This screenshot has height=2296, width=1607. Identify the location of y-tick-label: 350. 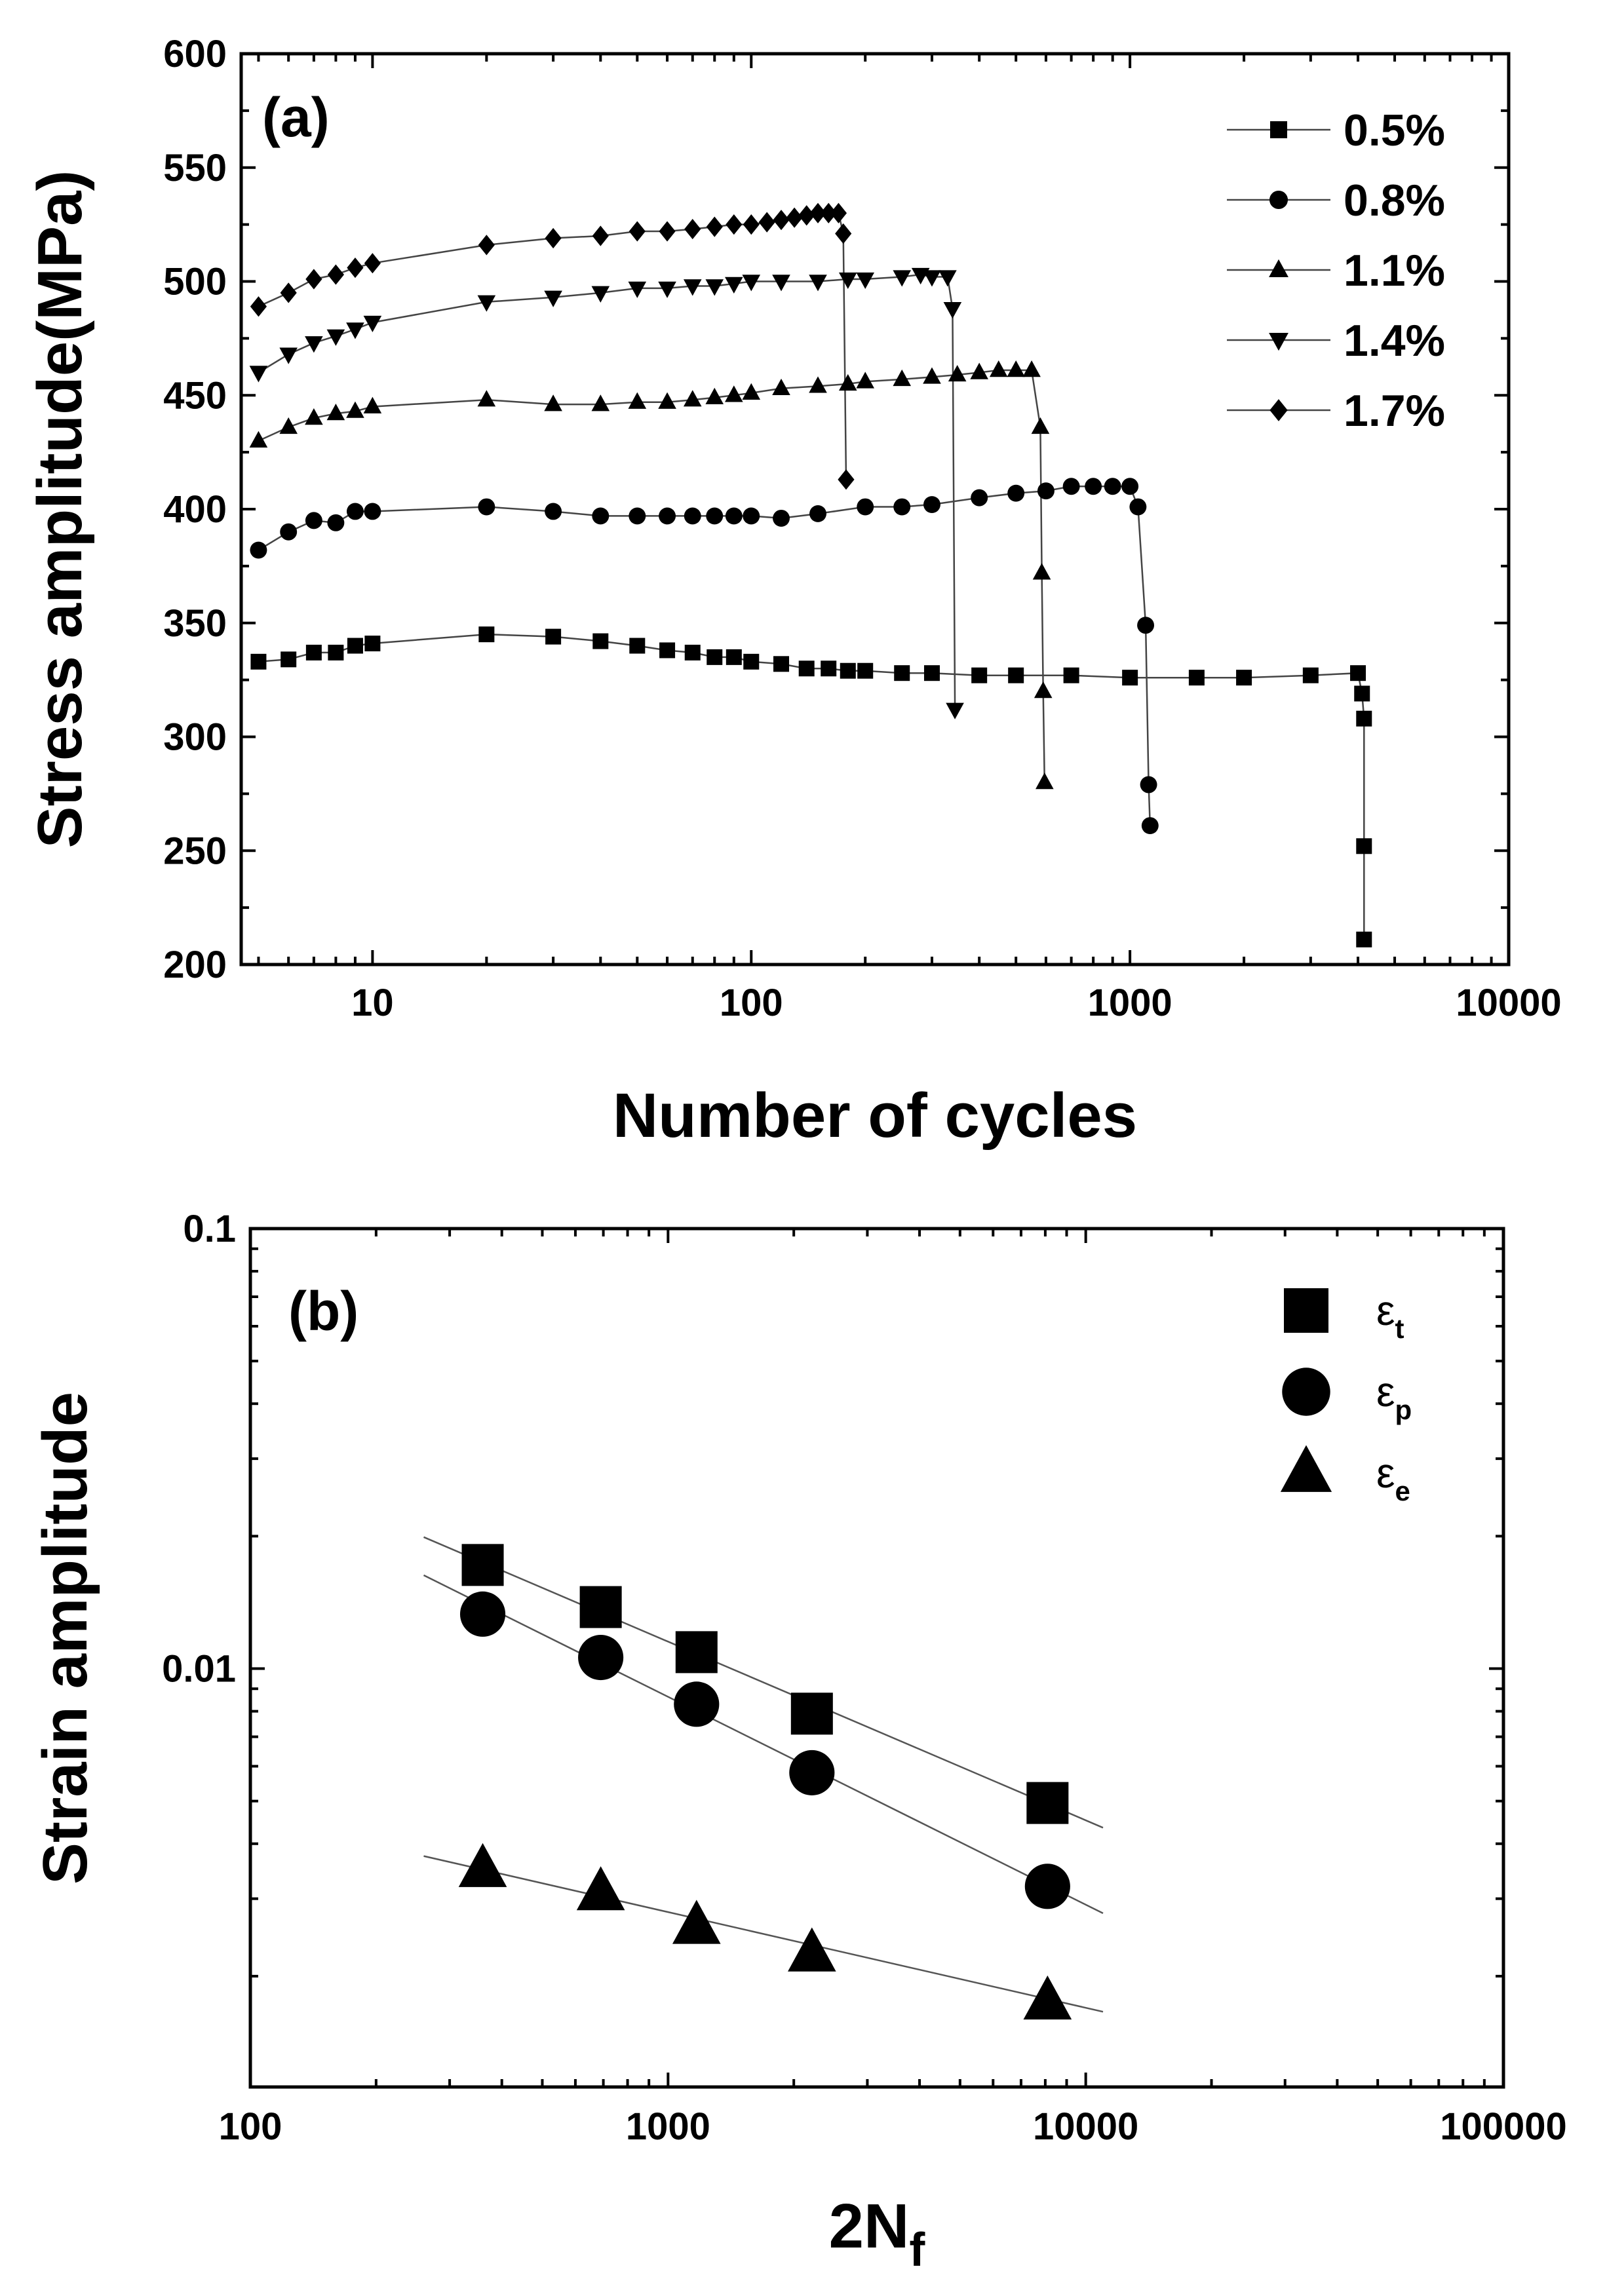
(195, 623).